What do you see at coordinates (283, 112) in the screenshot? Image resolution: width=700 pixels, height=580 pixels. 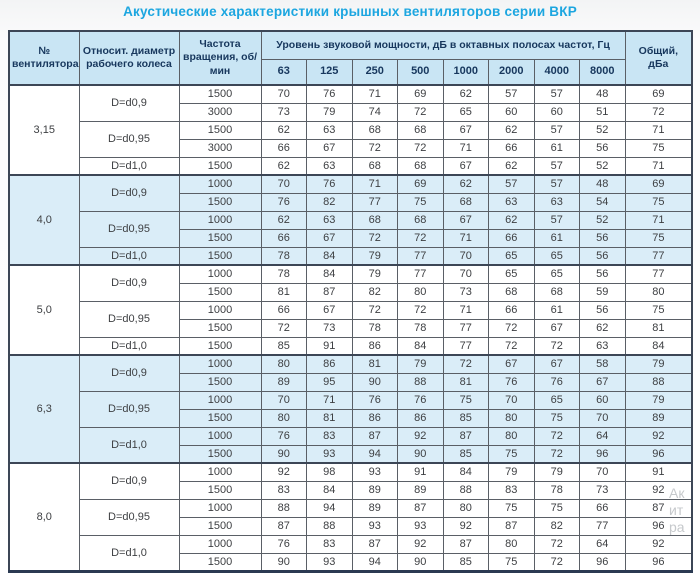 I see `level-cell: 73` at bounding box center [283, 112].